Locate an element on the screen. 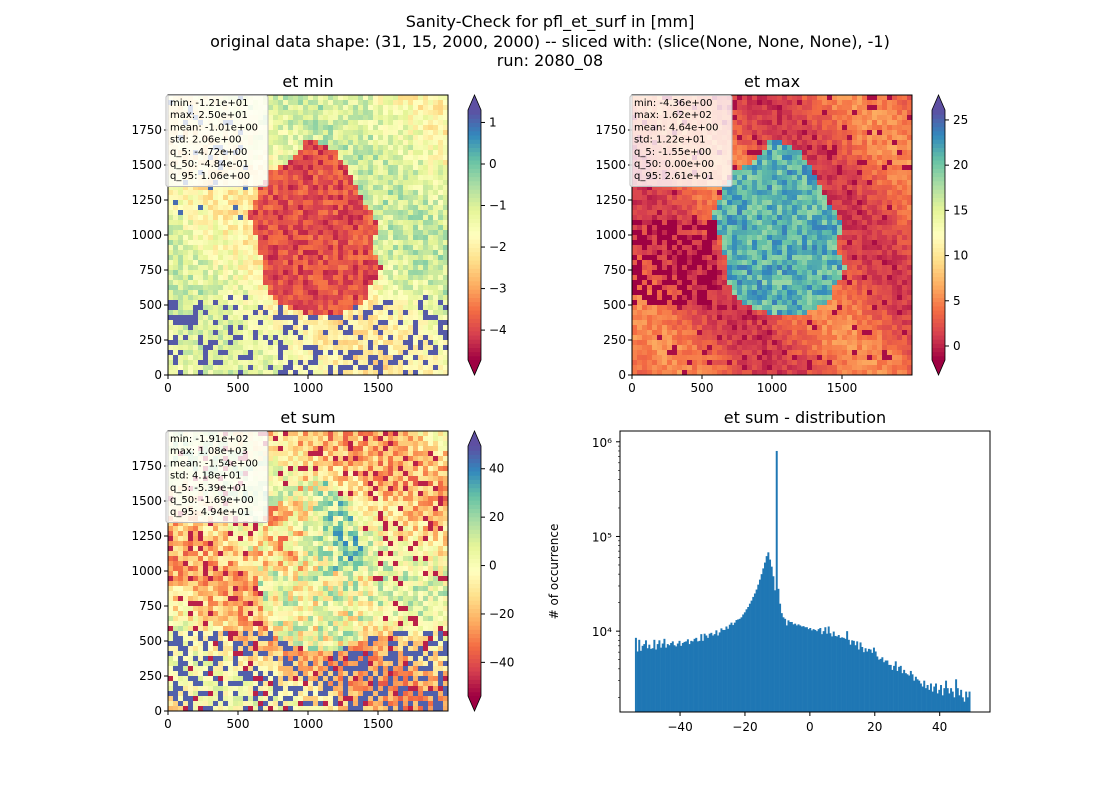 Image resolution: width=1100 pixels, height=800 pixels. colorbar-tick-label: −1 is located at coordinates (498, 206).